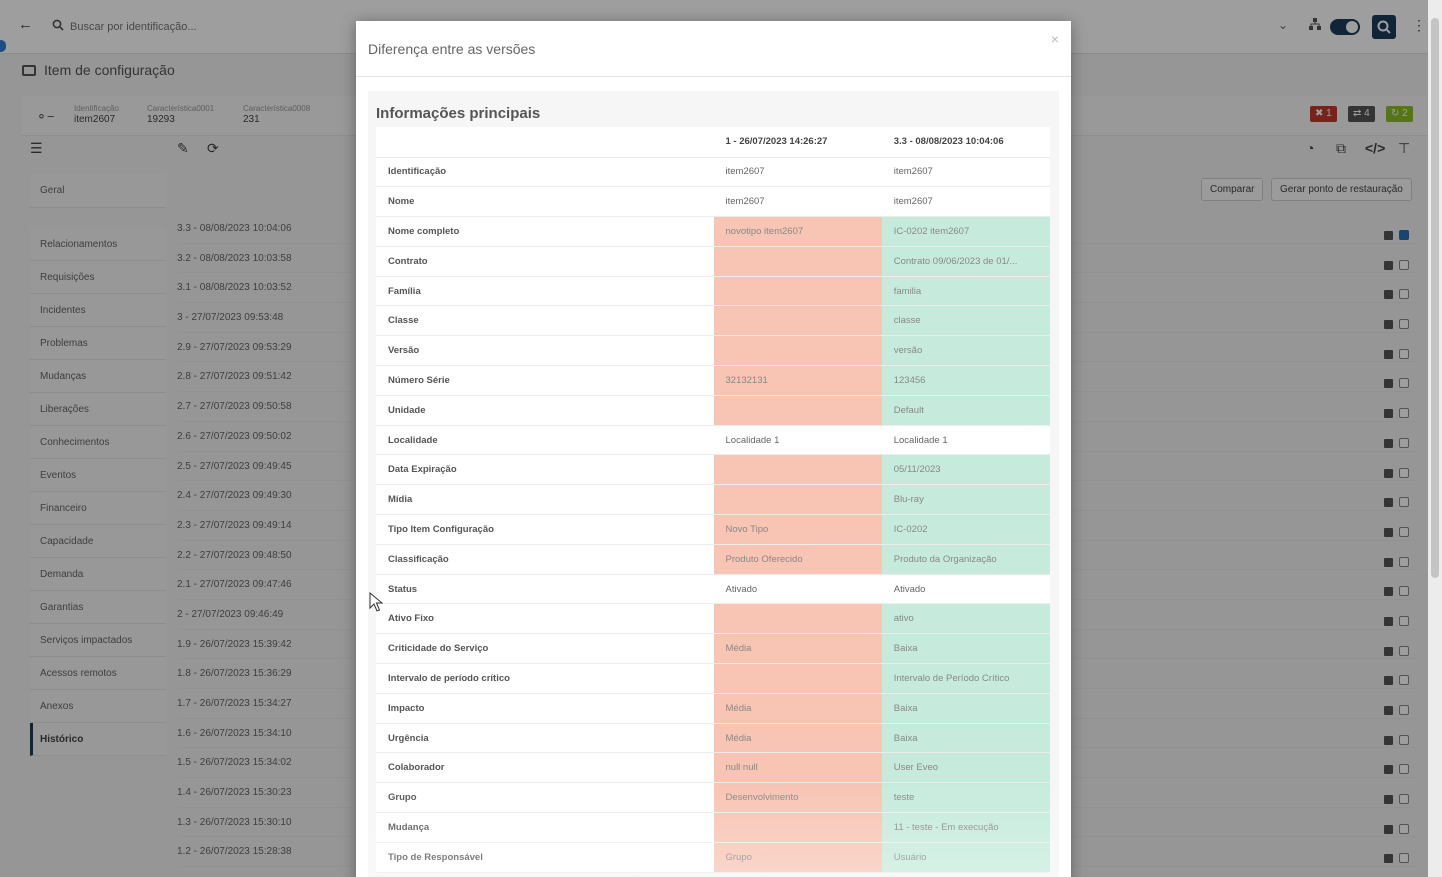  Describe the element at coordinates (1315, 24) in the screenshot. I see `hierarchy-icon` at that location.